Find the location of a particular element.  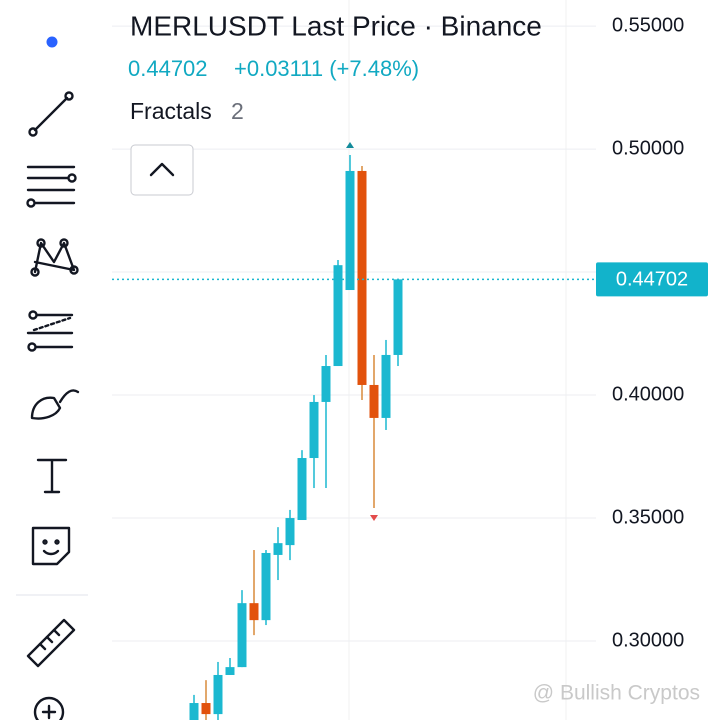

toolbar is located at coordinates (52, 378).